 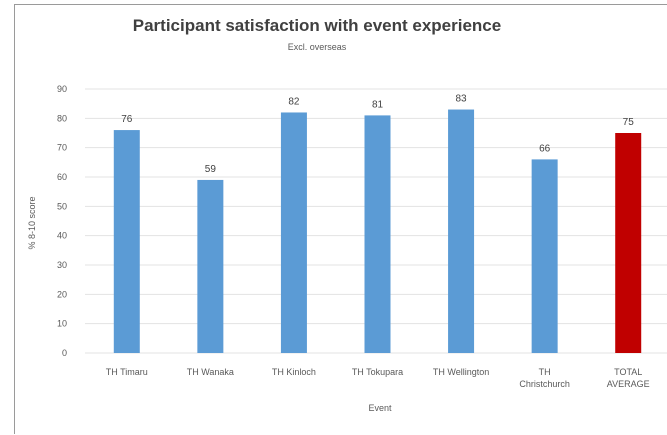 I want to click on y-tick-label: 40, so click(x=62, y=236).